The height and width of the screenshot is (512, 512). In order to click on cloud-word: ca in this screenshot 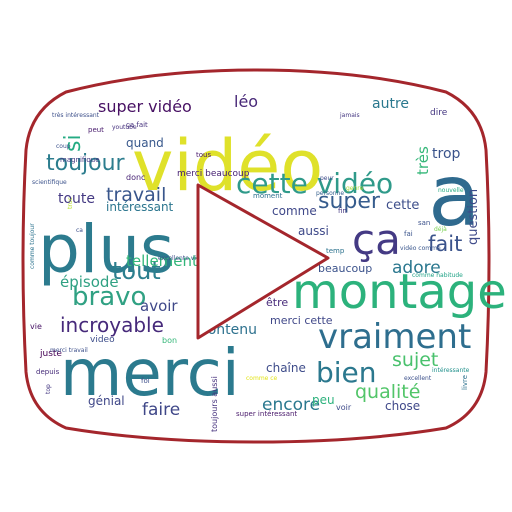, I will do `click(79, 230)`.